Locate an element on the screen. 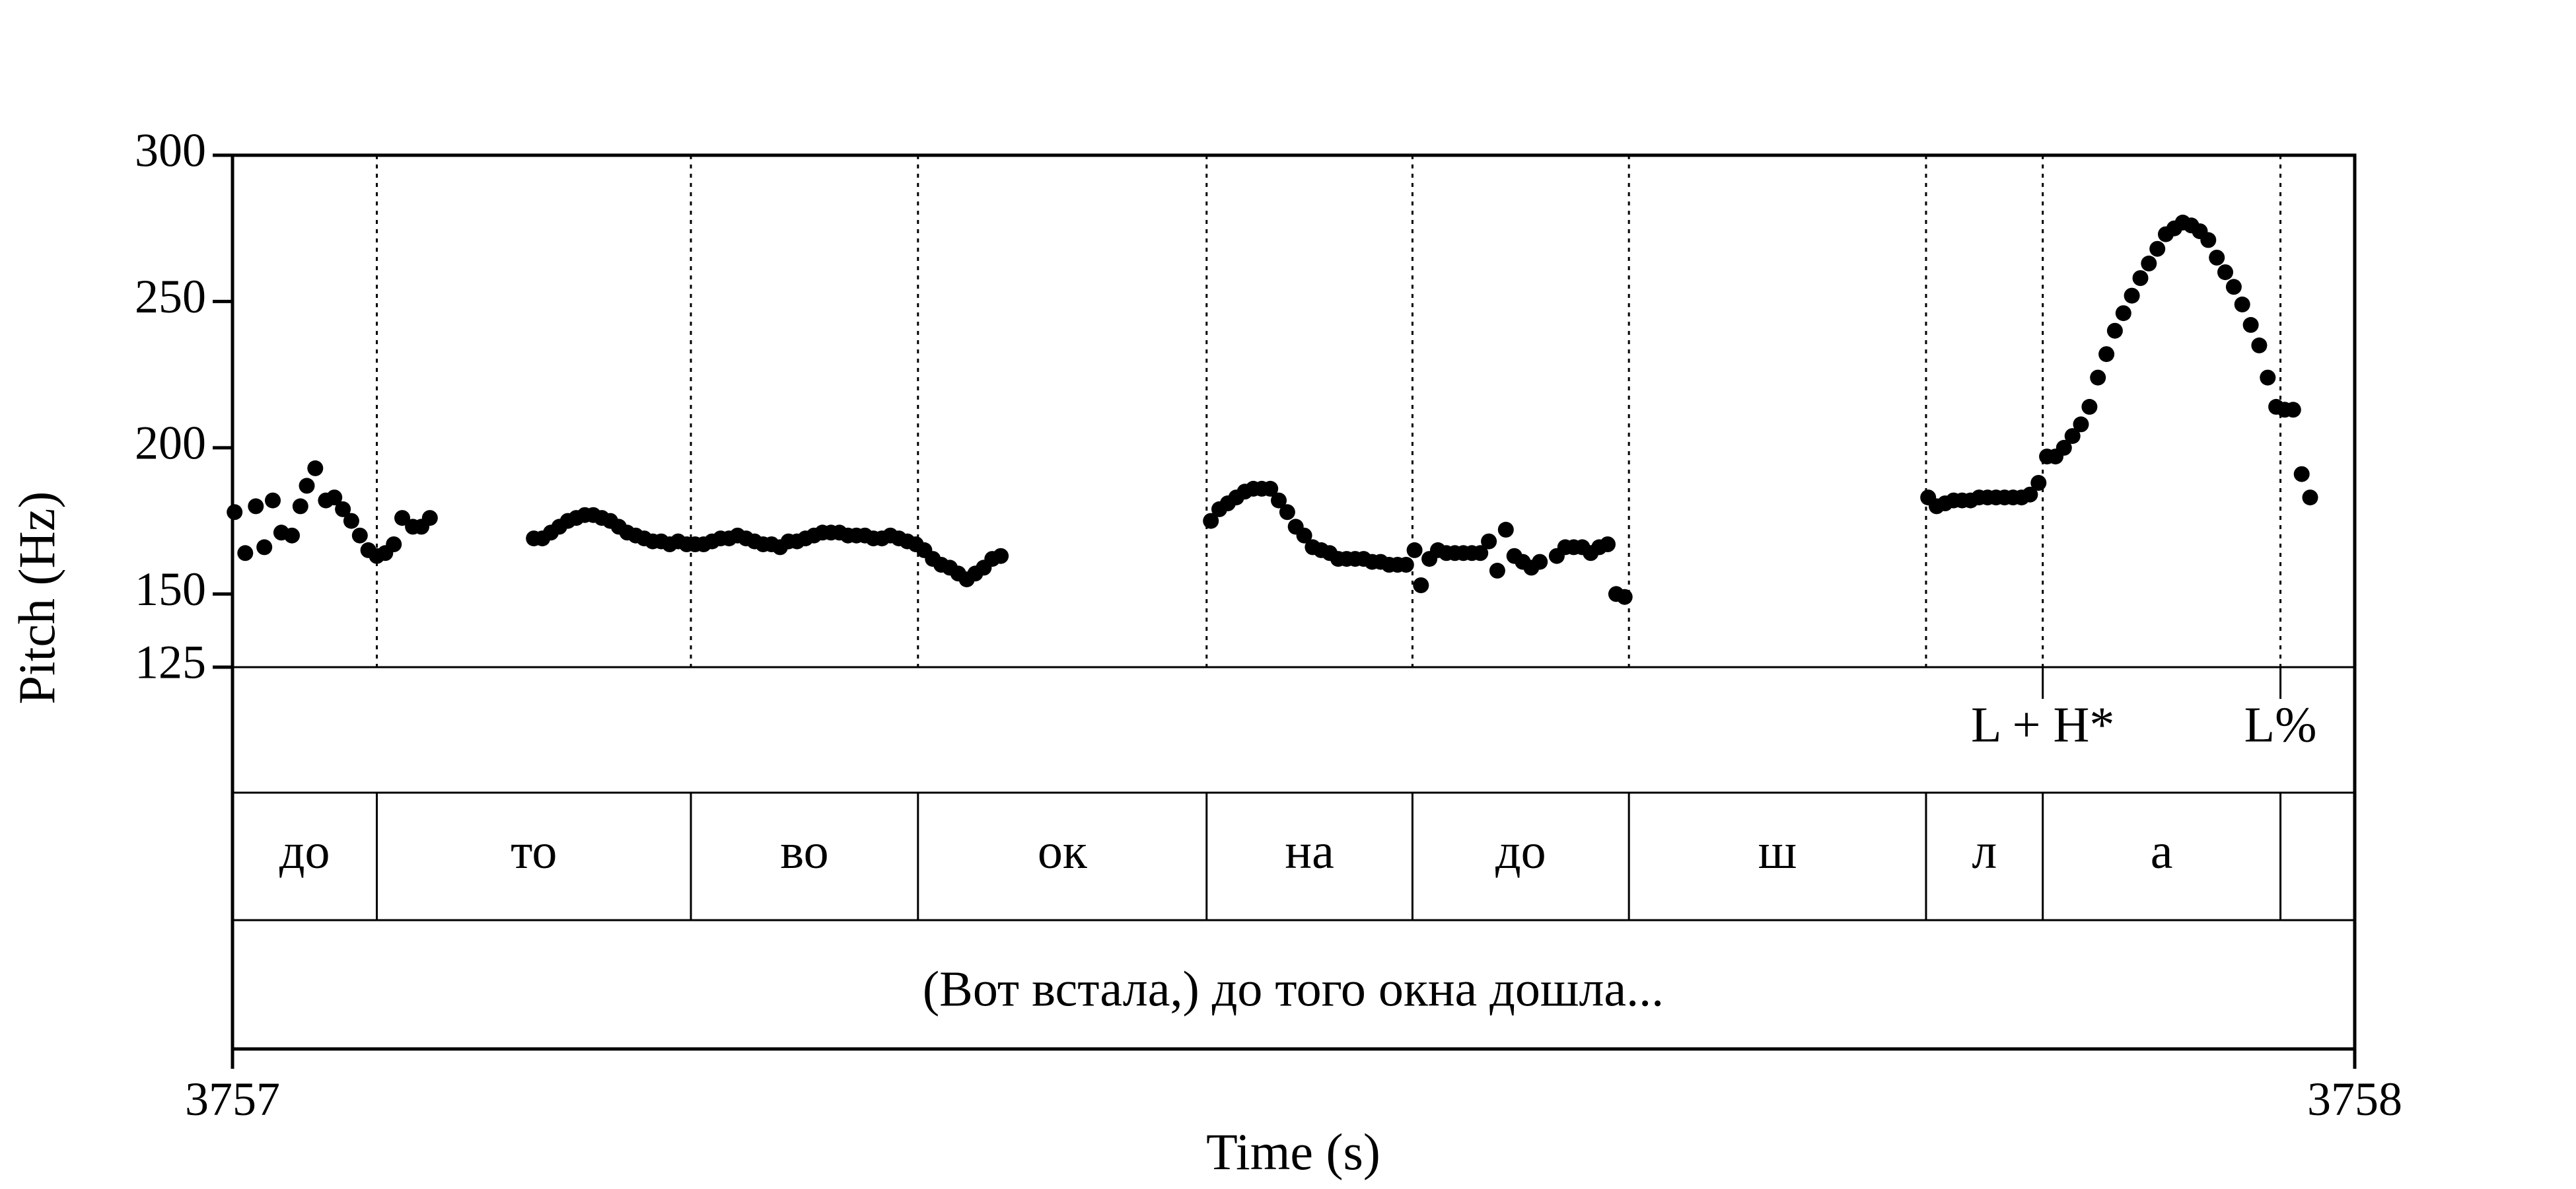 This screenshot has height=1189, width=2576. x-tick-label-3758: 3758 is located at coordinates (2355, 1099).